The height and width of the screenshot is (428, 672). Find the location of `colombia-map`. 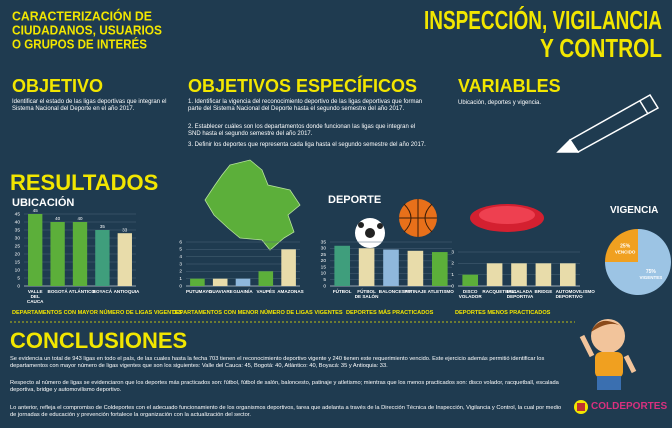

colombia-map is located at coordinates (252, 205).